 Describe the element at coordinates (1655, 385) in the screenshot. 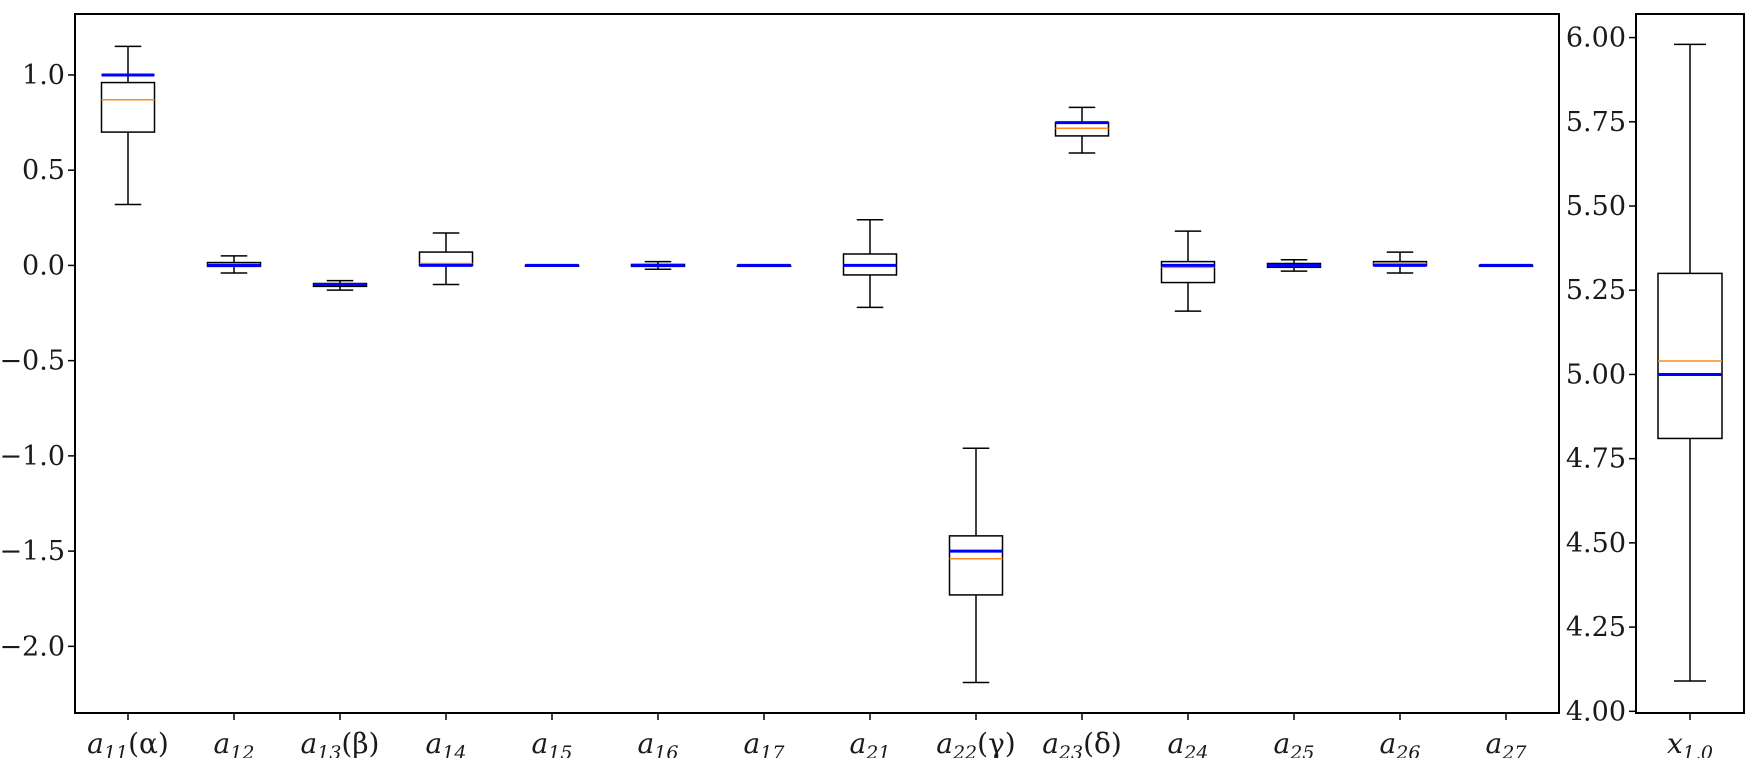

I see `right-panel-x10: 6.00 5.75 5.50 5.25 5.00 4.75 4.50 4.25 4.00 x1,0` at that location.